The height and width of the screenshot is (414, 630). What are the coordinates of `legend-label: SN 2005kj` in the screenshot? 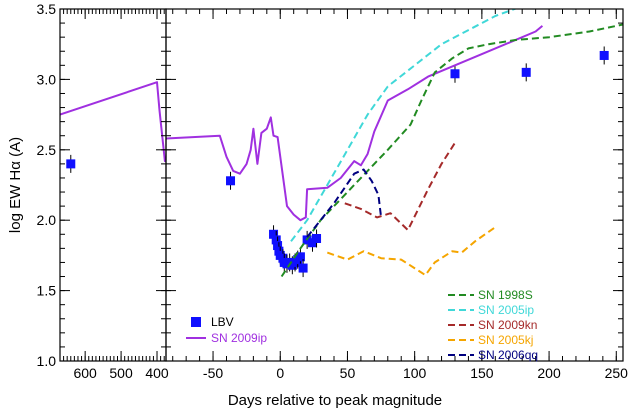 It's located at (505, 340).